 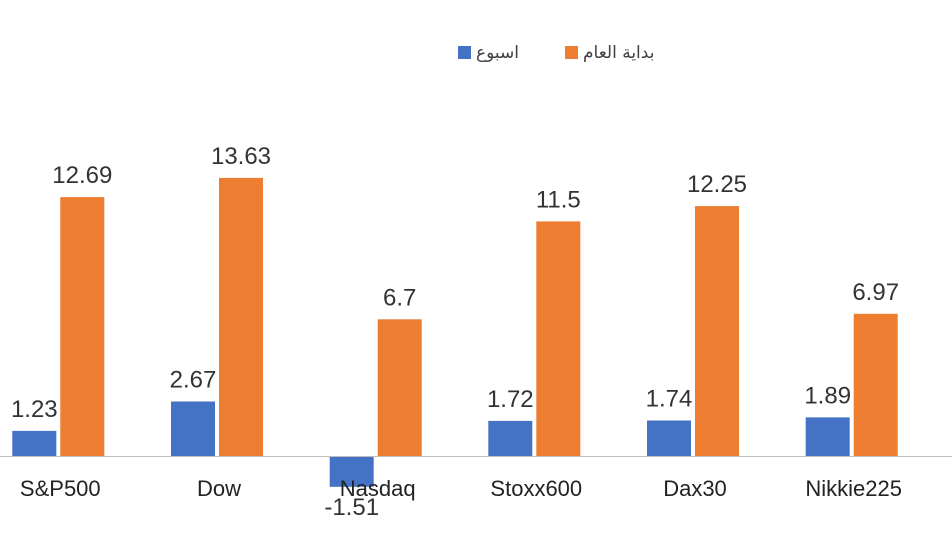 I want to click on data-label-start-of-year: 6.97, so click(x=875, y=292).